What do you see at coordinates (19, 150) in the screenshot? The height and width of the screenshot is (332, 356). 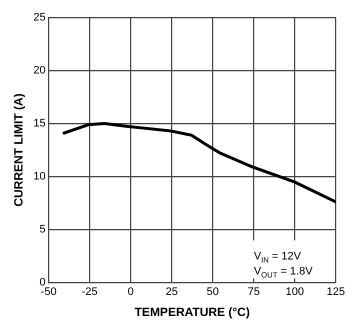 I see `y-axis-title: CURRENT LIMIT (A)` at bounding box center [19, 150].